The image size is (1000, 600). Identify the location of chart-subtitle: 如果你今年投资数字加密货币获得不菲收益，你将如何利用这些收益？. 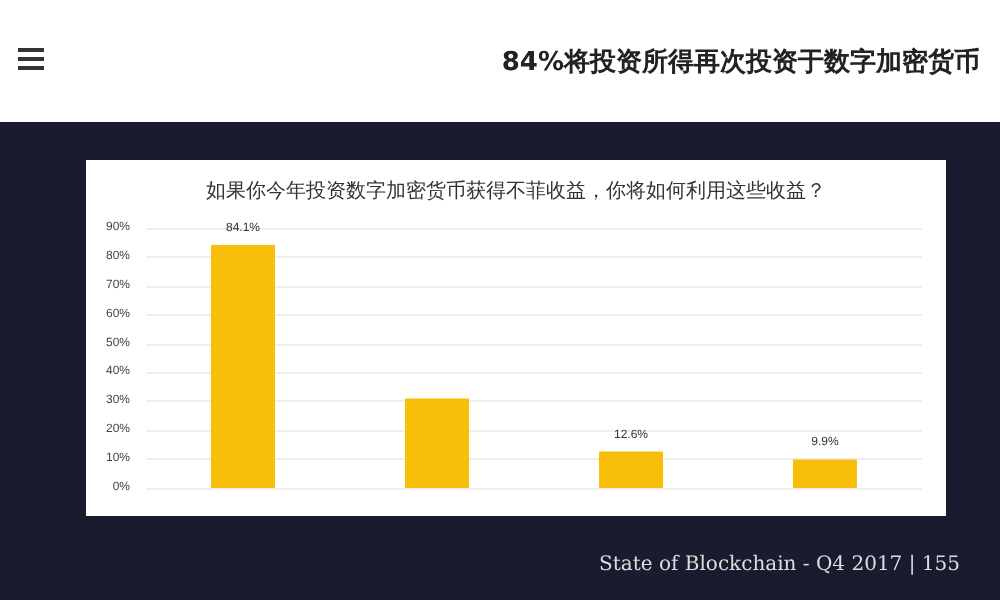
(516, 191).